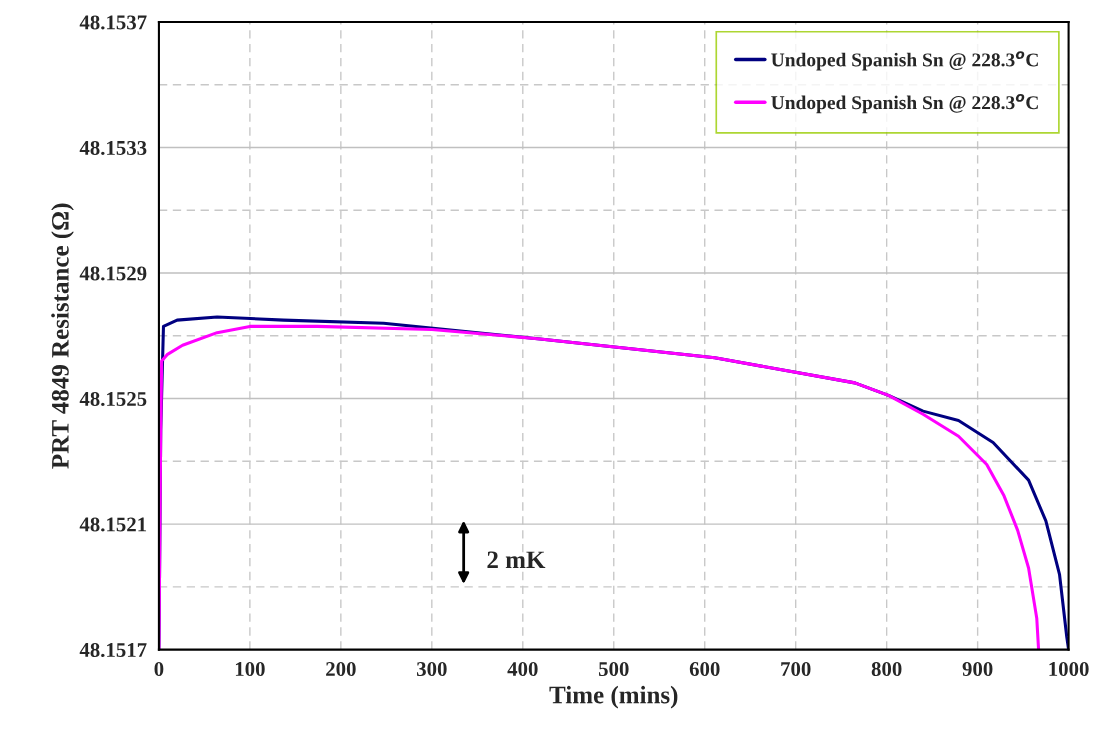 The width and height of the screenshot is (1096, 734). What do you see at coordinates (113, 148) in the screenshot?
I see `y-tick-label: 48.1533` at bounding box center [113, 148].